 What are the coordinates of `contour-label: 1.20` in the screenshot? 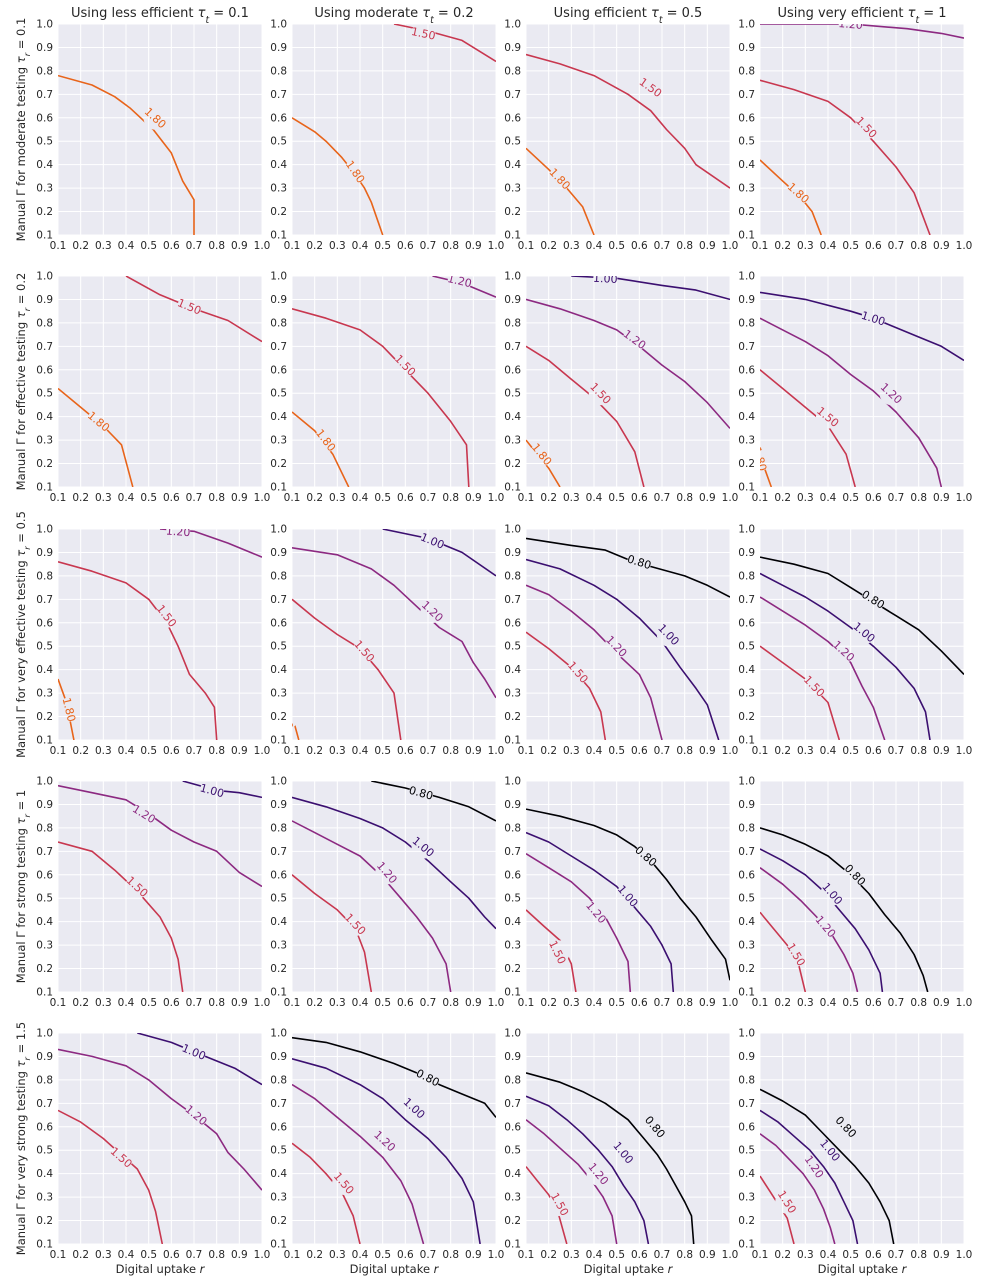 It's located at (177, 532).